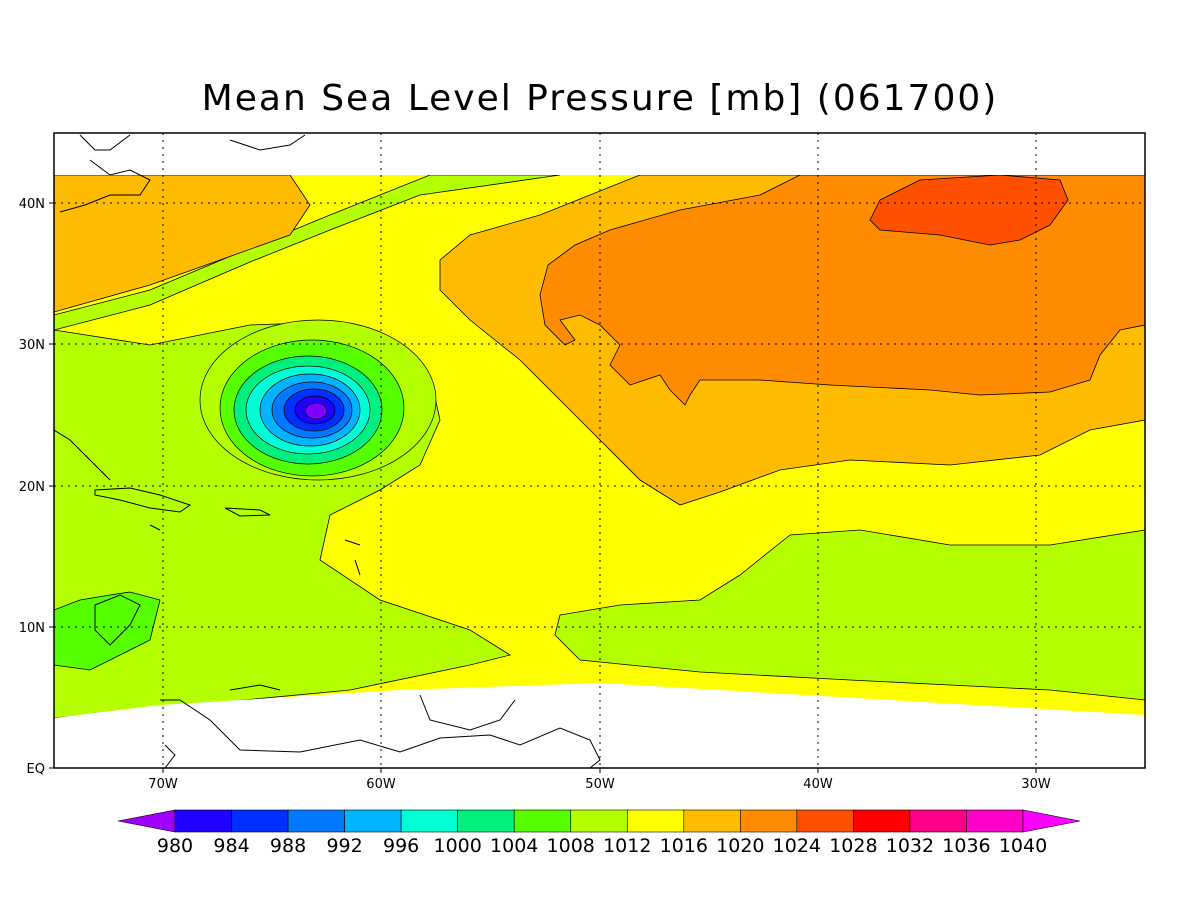 This screenshot has height=900, width=1200. What do you see at coordinates (684, 846) in the screenshot?
I see `colorbar-label: 1016` at bounding box center [684, 846].